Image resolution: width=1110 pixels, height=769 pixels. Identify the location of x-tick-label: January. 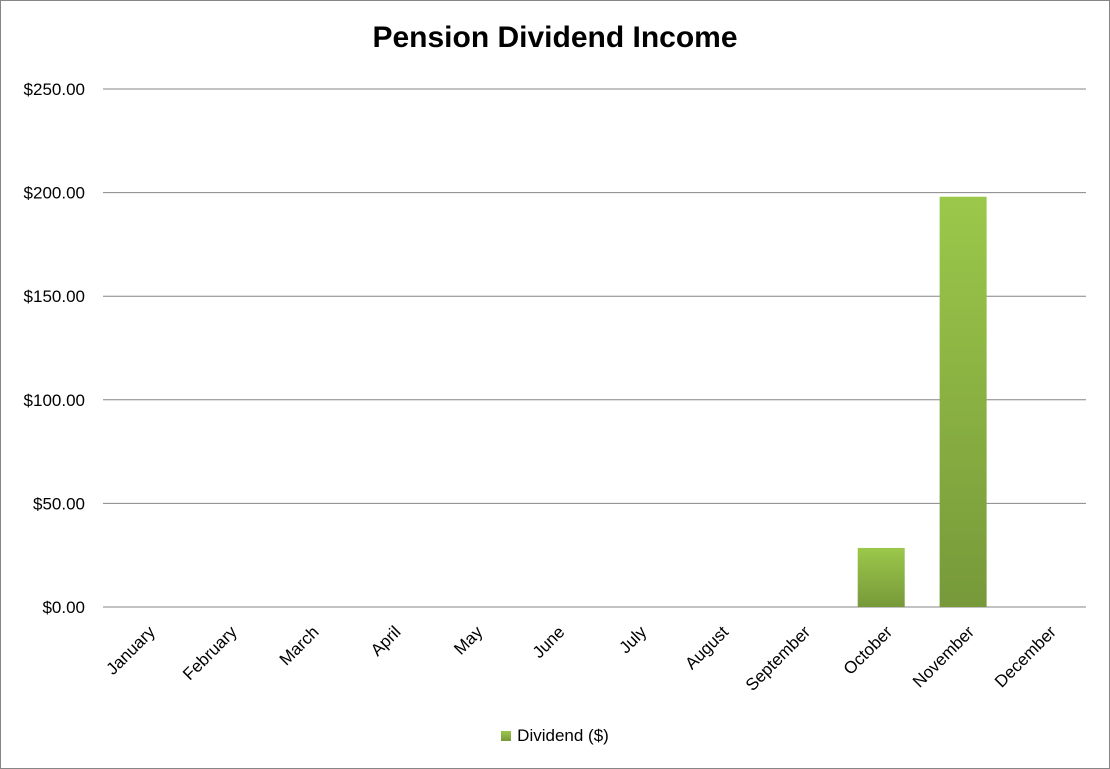
(131, 650).